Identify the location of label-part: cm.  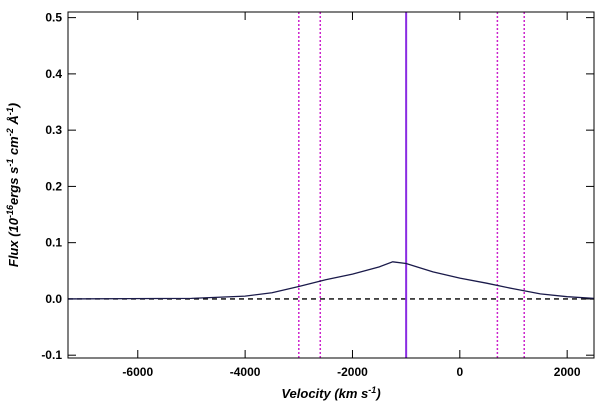
(13, 147).